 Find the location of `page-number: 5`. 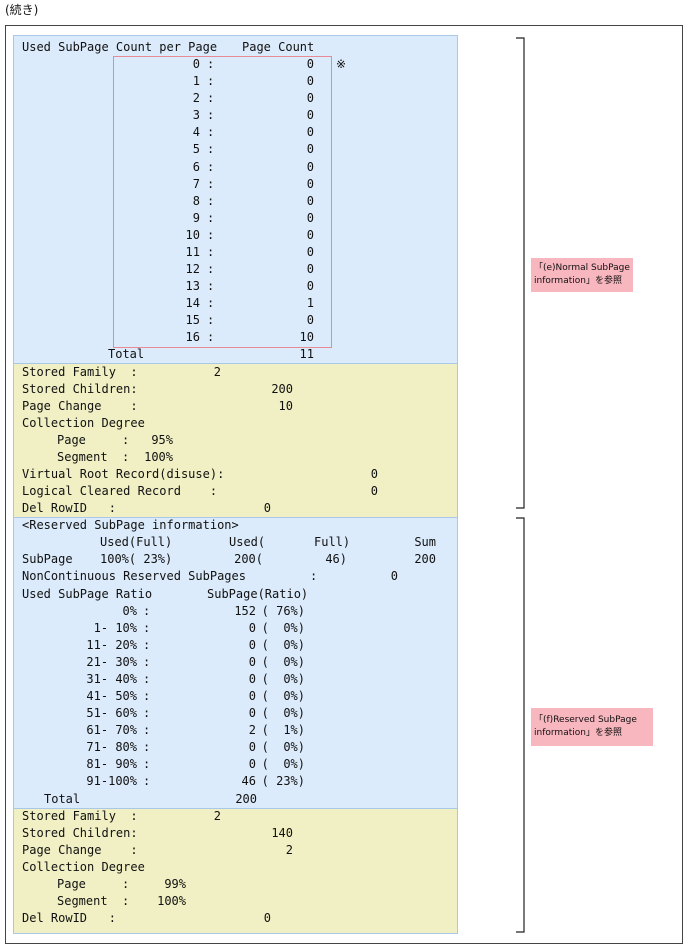

page-number: 5 is located at coordinates (196, 149).